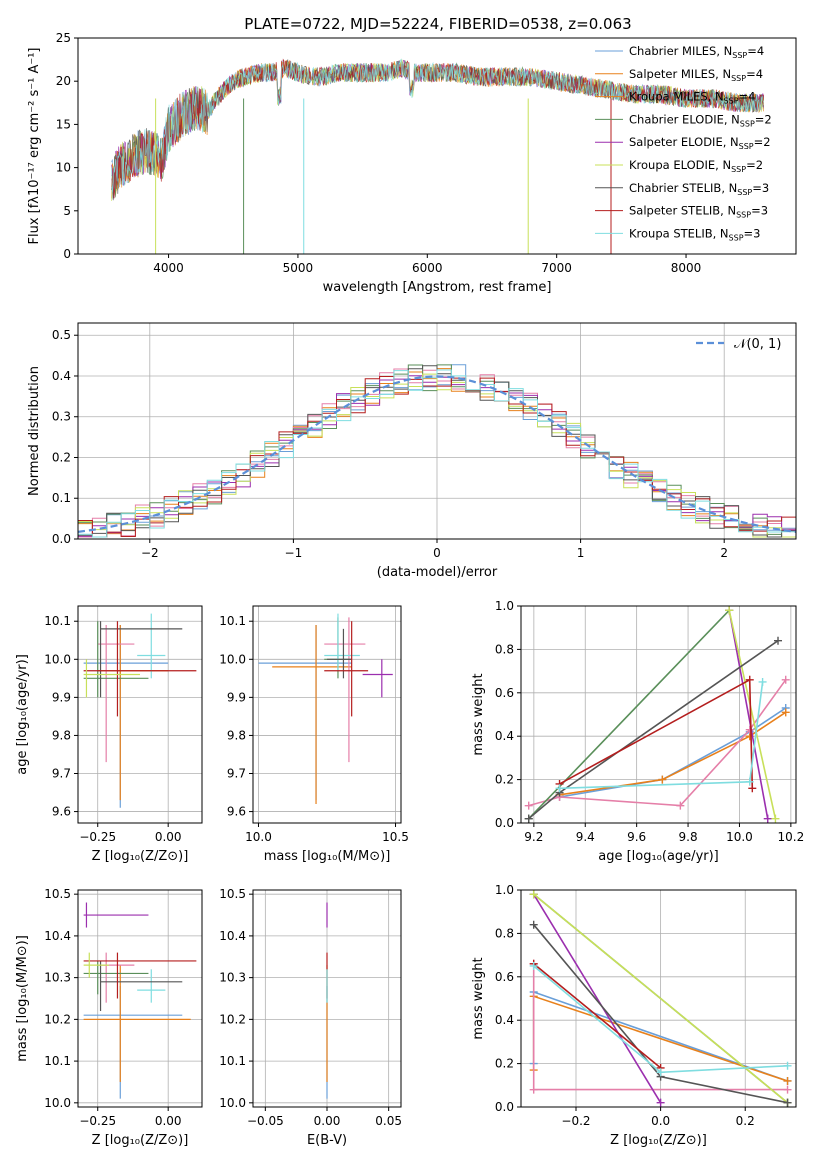 Image resolution: width=819 pixels, height=1170 pixels. I want to click on legend-label: Chabrier ELODIE, NSSP=2, so click(700, 120).